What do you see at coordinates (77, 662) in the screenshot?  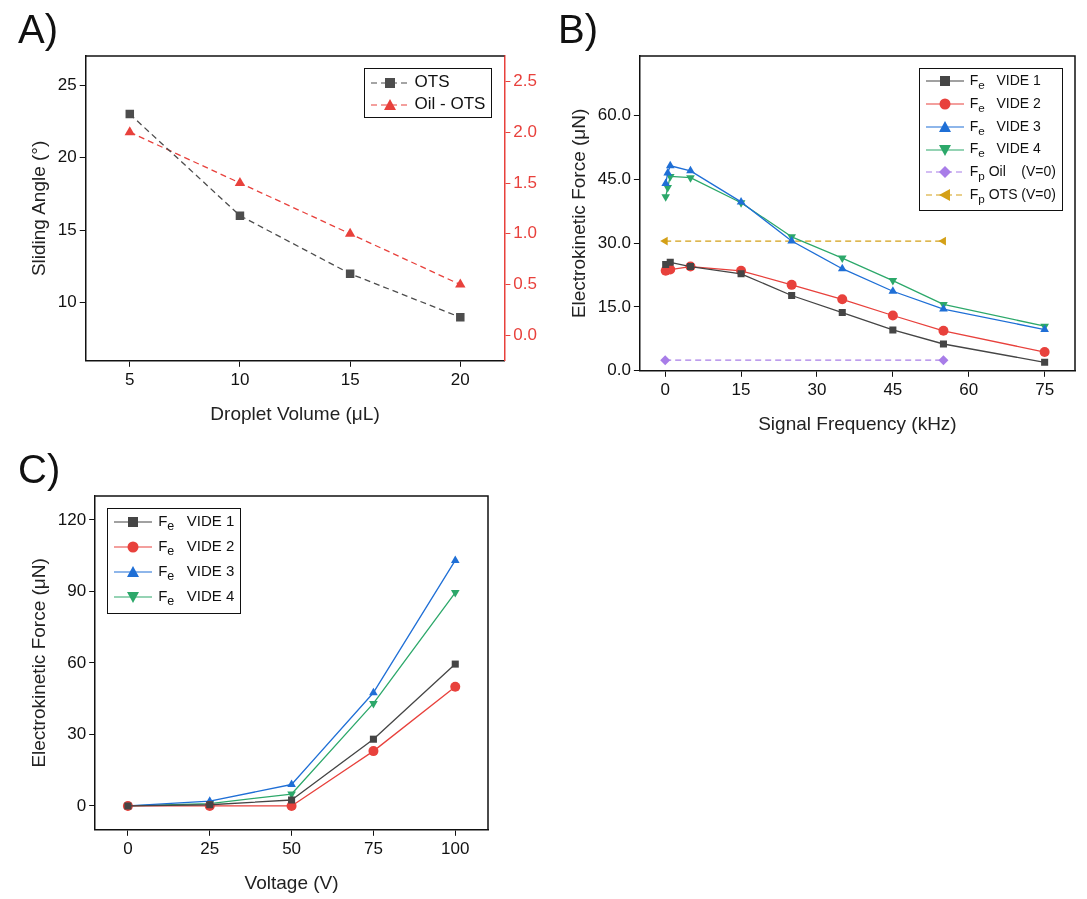 I see `y-tick-label: 60` at bounding box center [77, 662].